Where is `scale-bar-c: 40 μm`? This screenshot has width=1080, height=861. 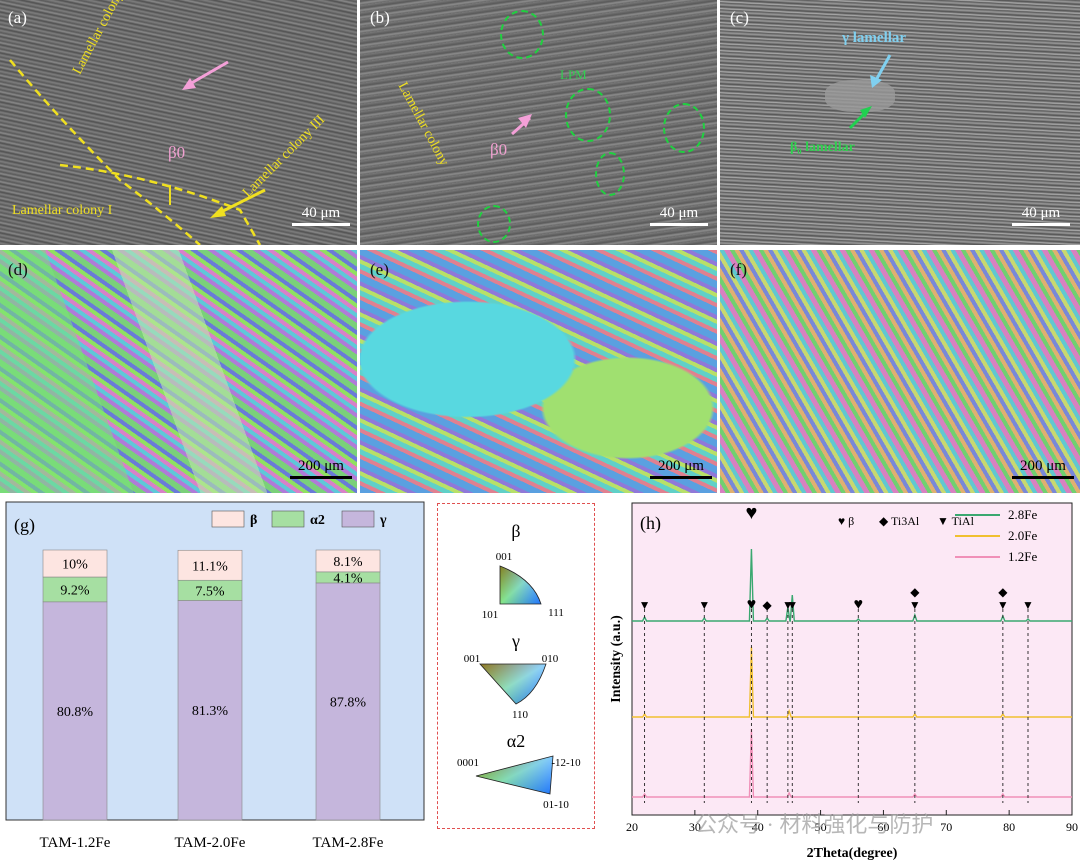
scale-bar-c: 40 μm is located at coordinates (1041, 215).